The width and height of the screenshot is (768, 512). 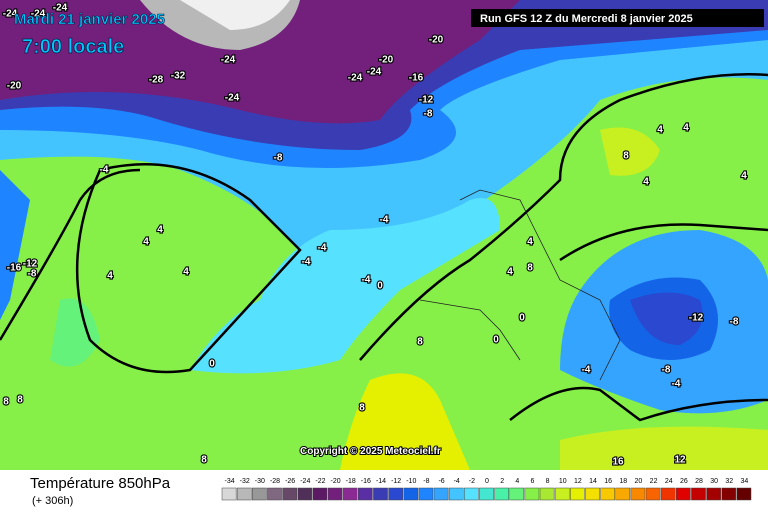 I want to click on copyright: Copyright © 2025 Meteociel.fr, so click(x=370, y=451).